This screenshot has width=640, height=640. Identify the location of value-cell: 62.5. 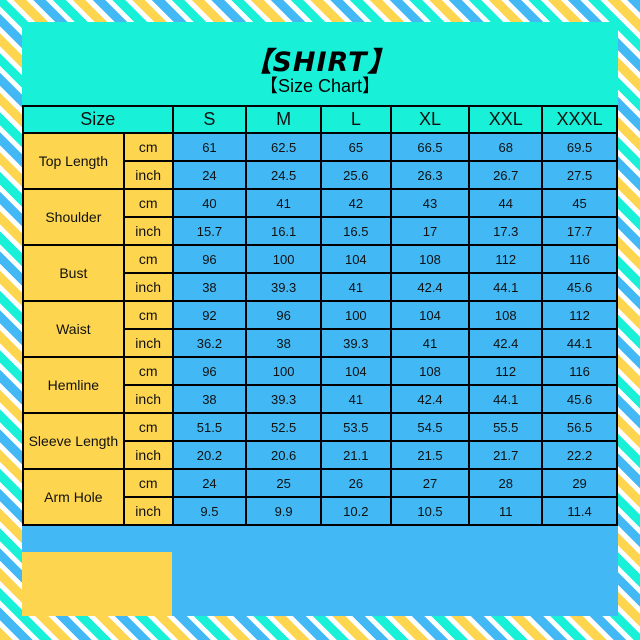
(283, 147).